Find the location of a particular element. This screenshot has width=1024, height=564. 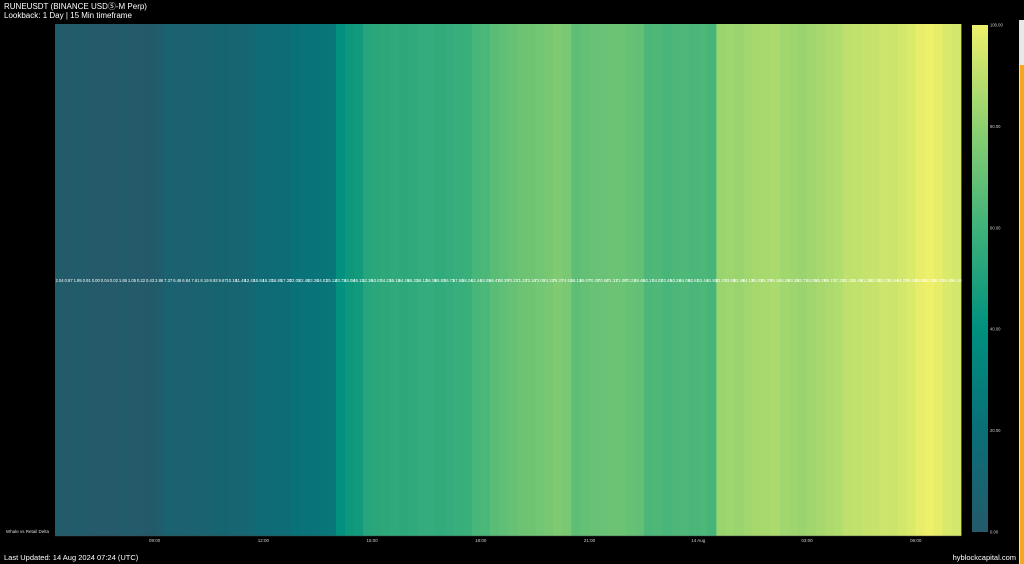

cell-value-label: 83.08 is located at coordinates (730, 280).